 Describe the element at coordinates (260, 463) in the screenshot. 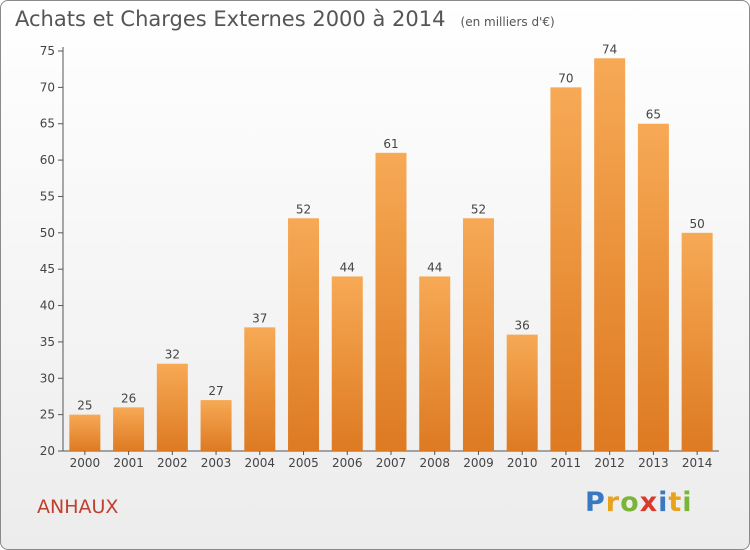

I see `x-tick-label: 2004` at that location.